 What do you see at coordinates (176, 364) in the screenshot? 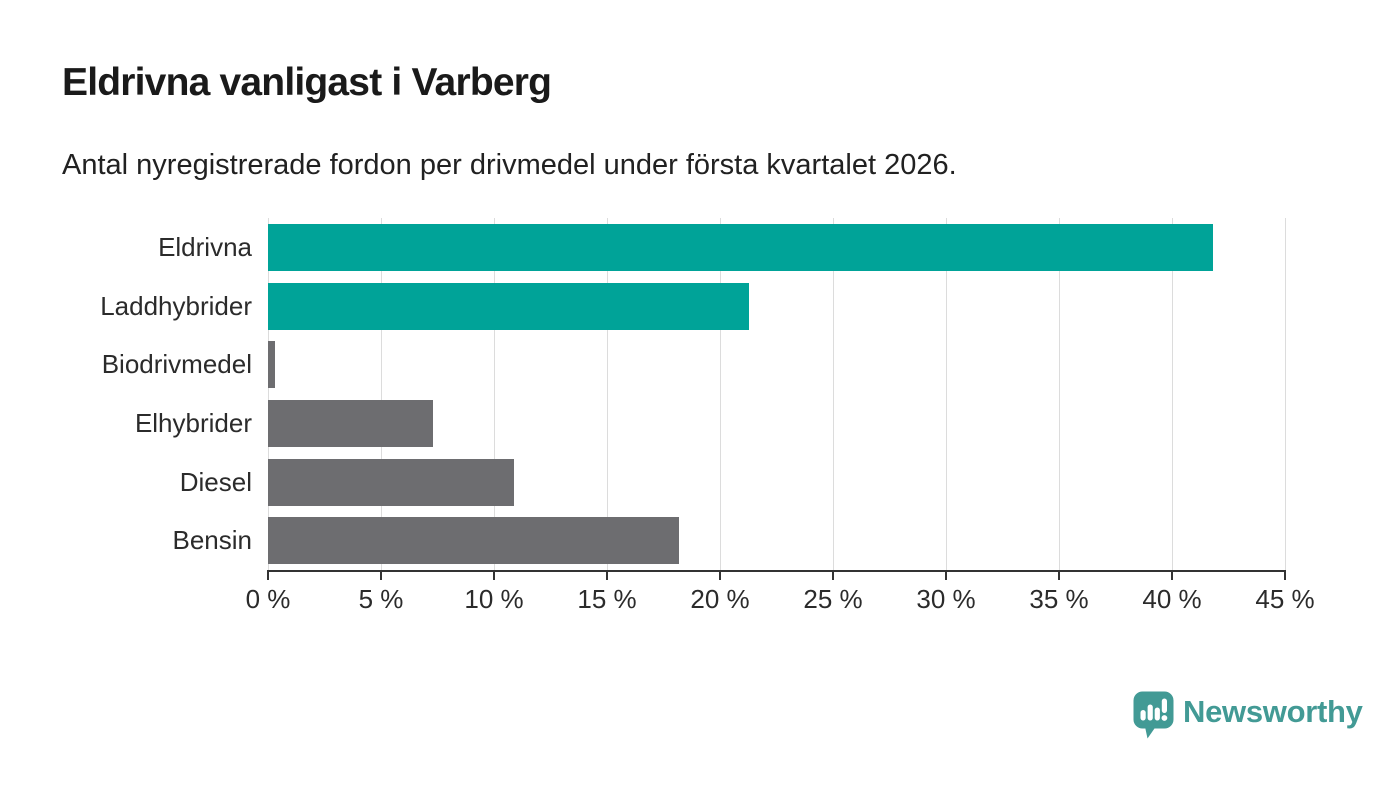
I see `category-label: Biodrivmedel` at bounding box center [176, 364].